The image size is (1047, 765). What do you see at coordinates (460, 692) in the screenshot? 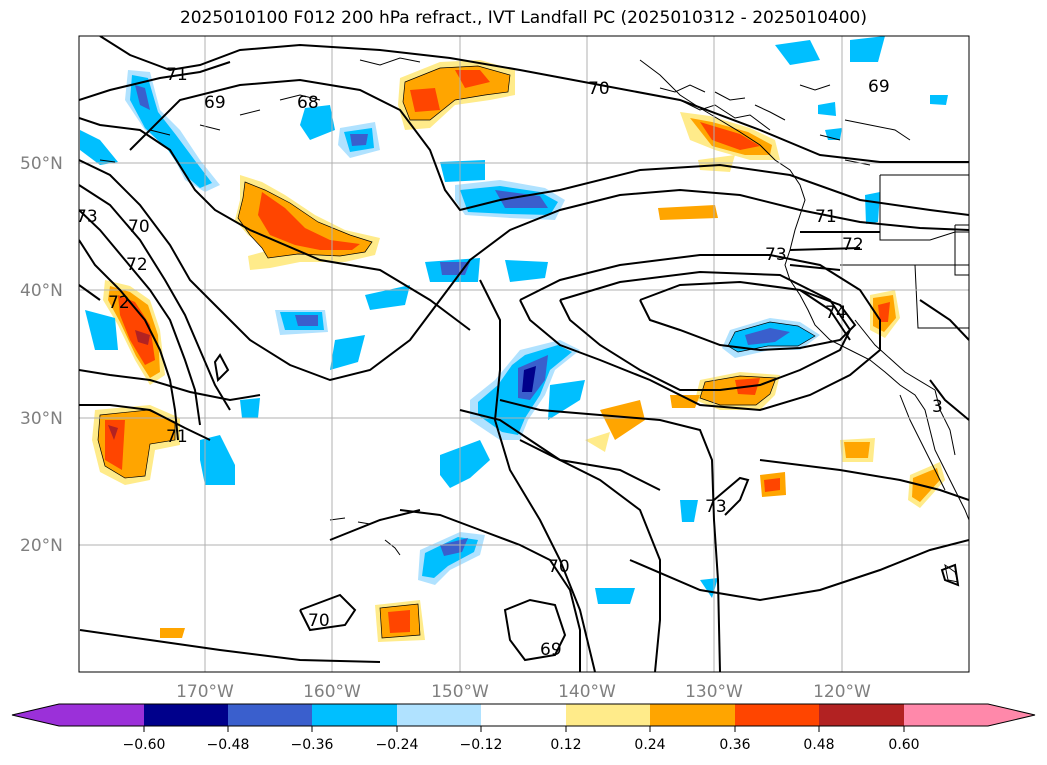
I see `lon-label-150w: 150°W` at bounding box center [460, 692].